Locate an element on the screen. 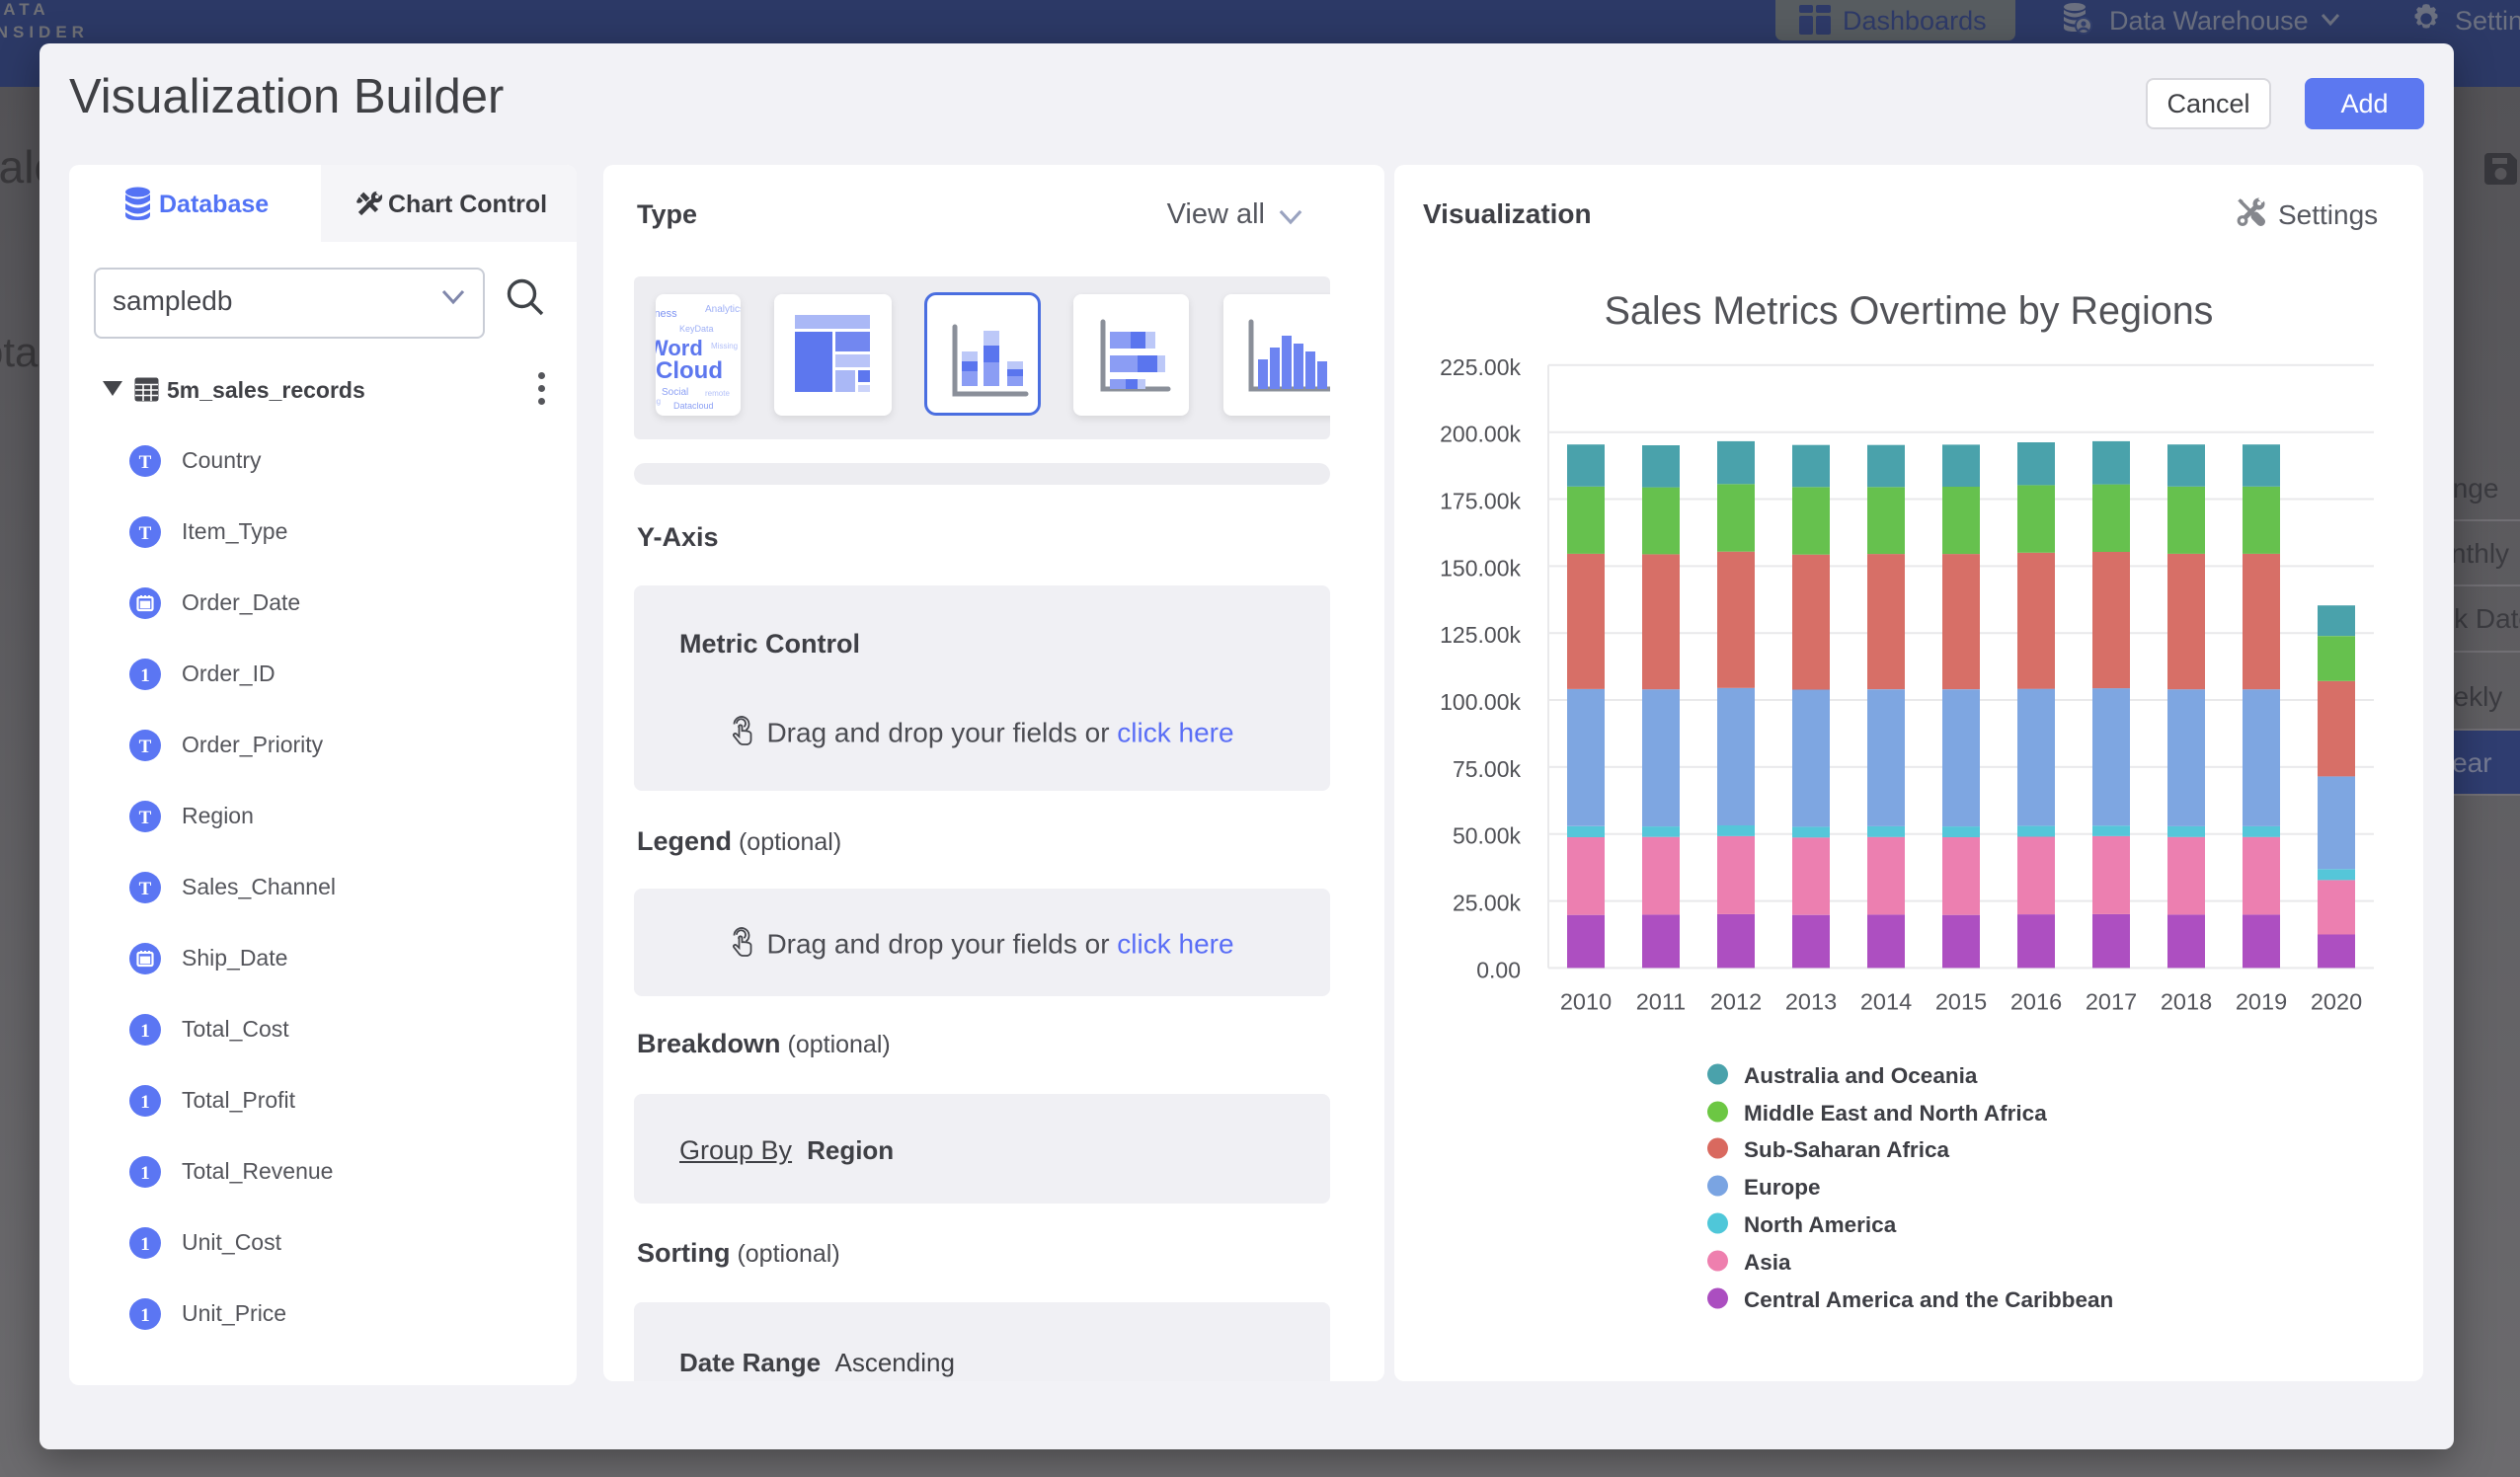  svg-text: 50.00k is located at coordinates (1487, 836).